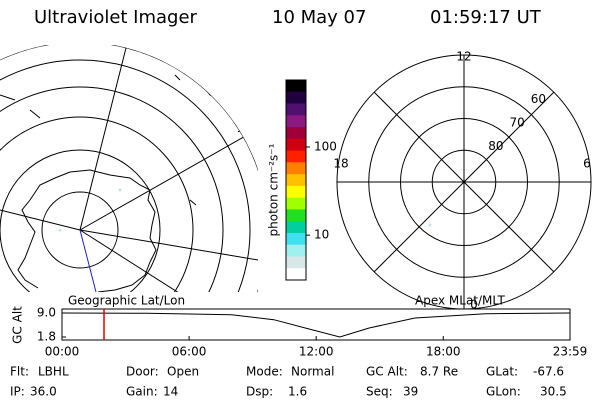  Describe the element at coordinates (321, 235) in the screenshot. I see `colorbar-tick-label: 10` at that location.